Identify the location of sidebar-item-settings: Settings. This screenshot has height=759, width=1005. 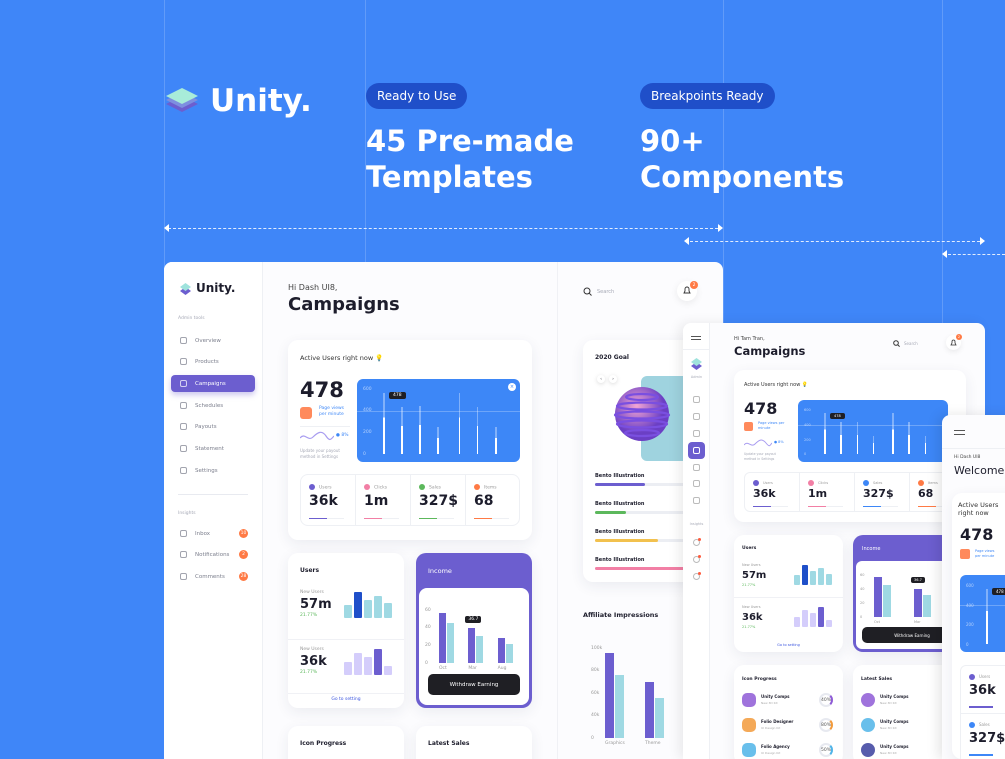
(213, 470).